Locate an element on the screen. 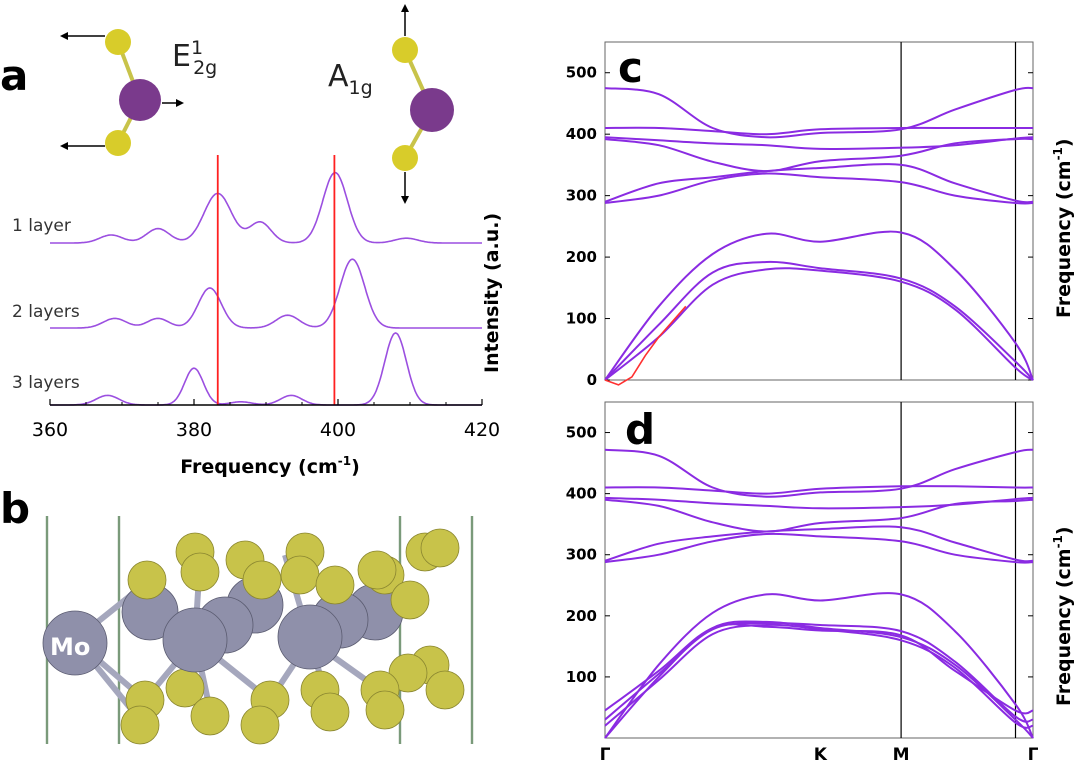  k-point-label: M is located at coordinates (901, 754).